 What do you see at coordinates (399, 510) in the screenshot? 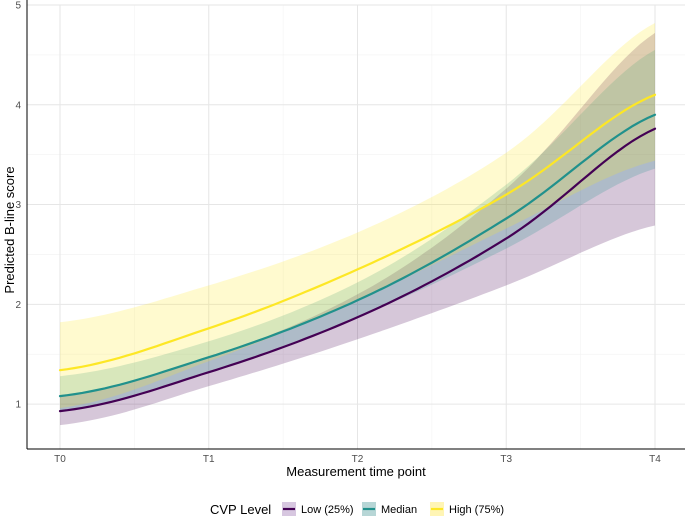
I see `legend-label: Median` at bounding box center [399, 510].